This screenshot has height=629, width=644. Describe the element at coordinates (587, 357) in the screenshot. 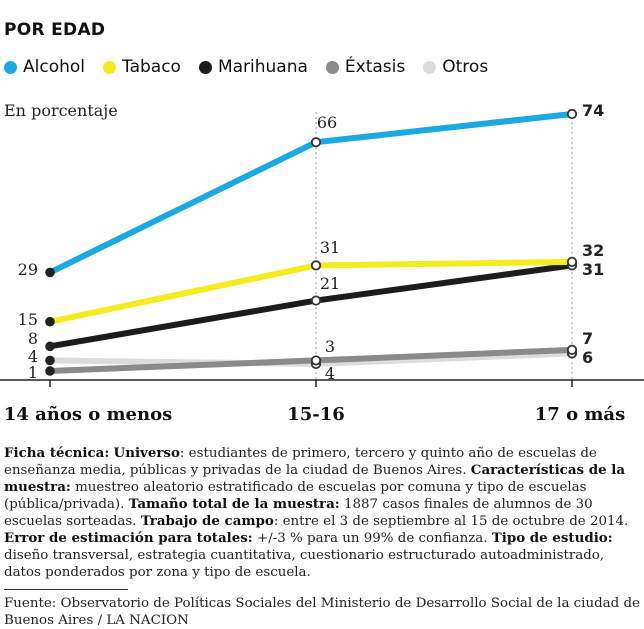

I see `data-label-otros: 6` at that location.